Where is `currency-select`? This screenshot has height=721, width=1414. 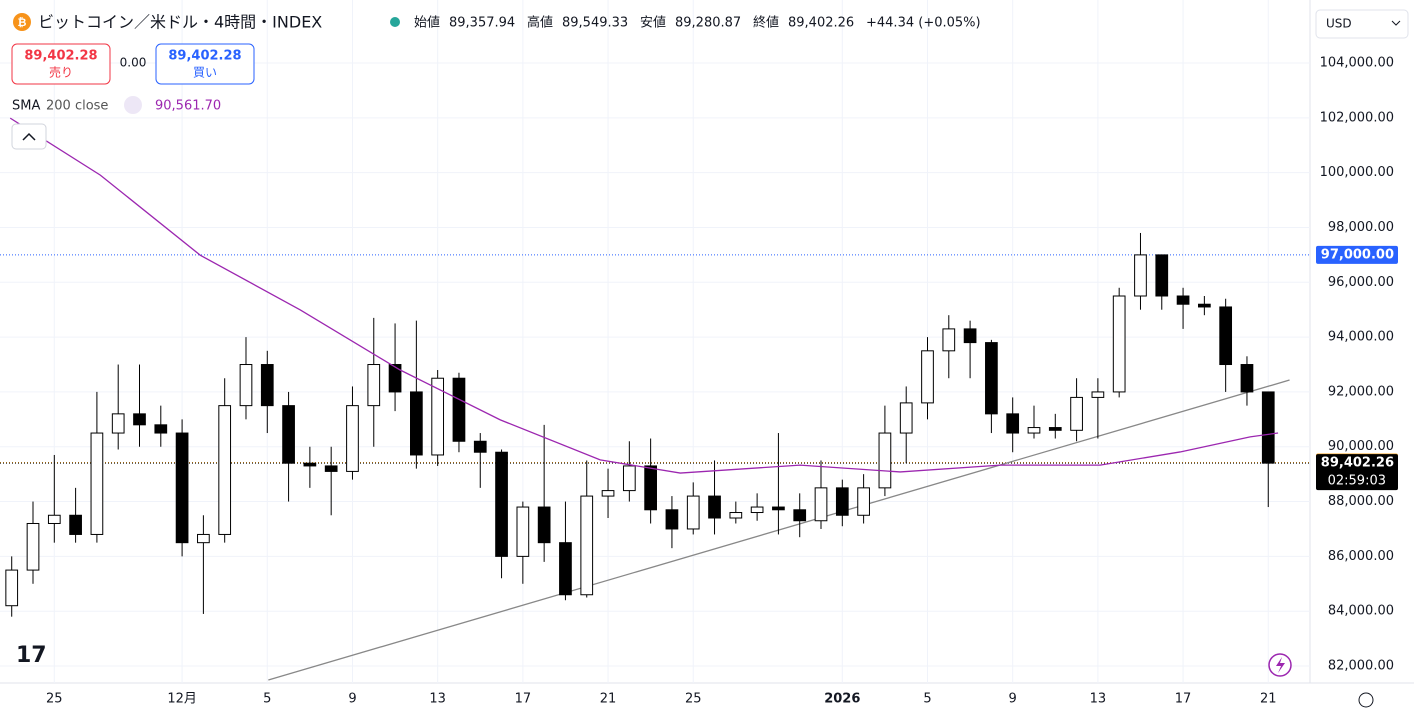
currency-select is located at coordinates (1362, 24).